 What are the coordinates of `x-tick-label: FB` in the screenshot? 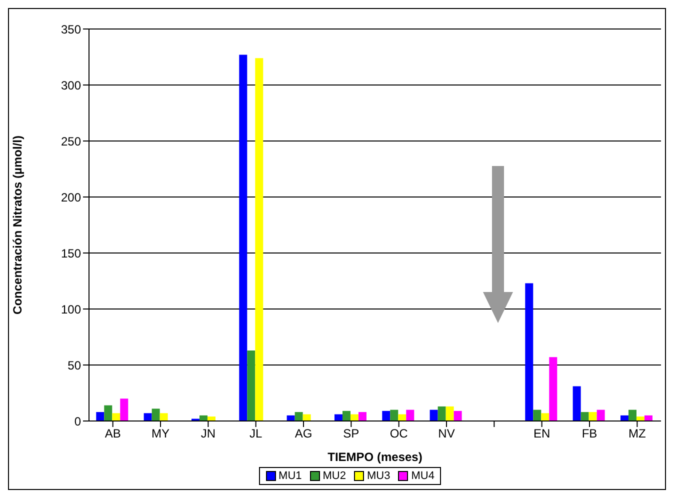 It's located at (590, 433).